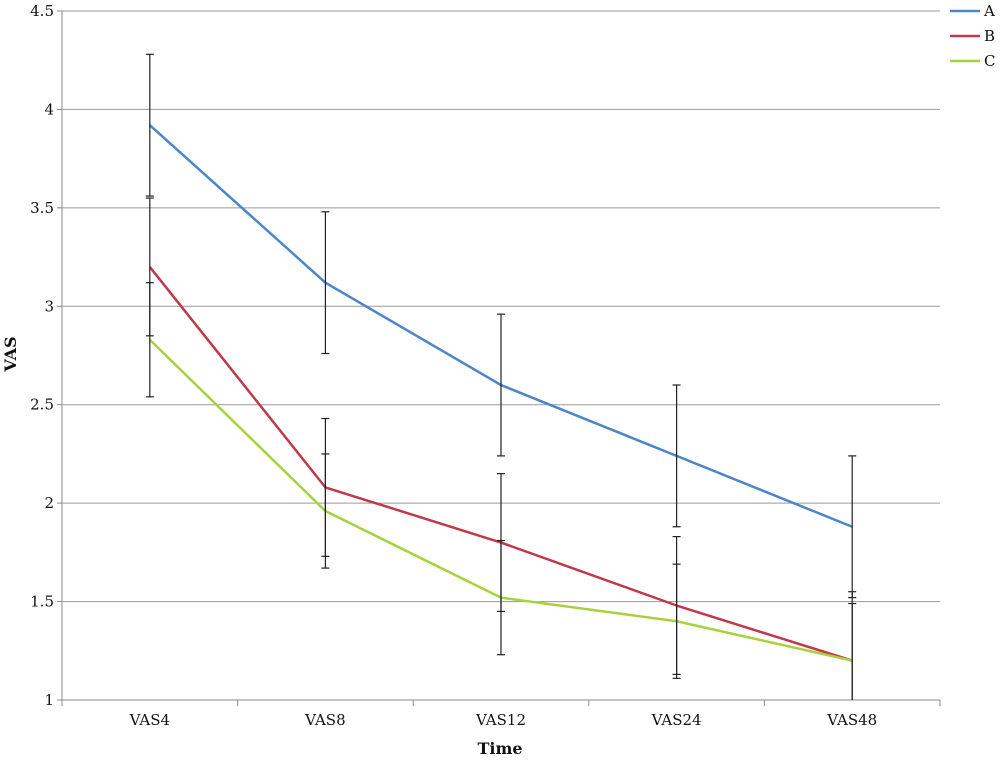  What do you see at coordinates (10, 354) in the screenshot?
I see `y-axis-title: VAS` at bounding box center [10, 354].